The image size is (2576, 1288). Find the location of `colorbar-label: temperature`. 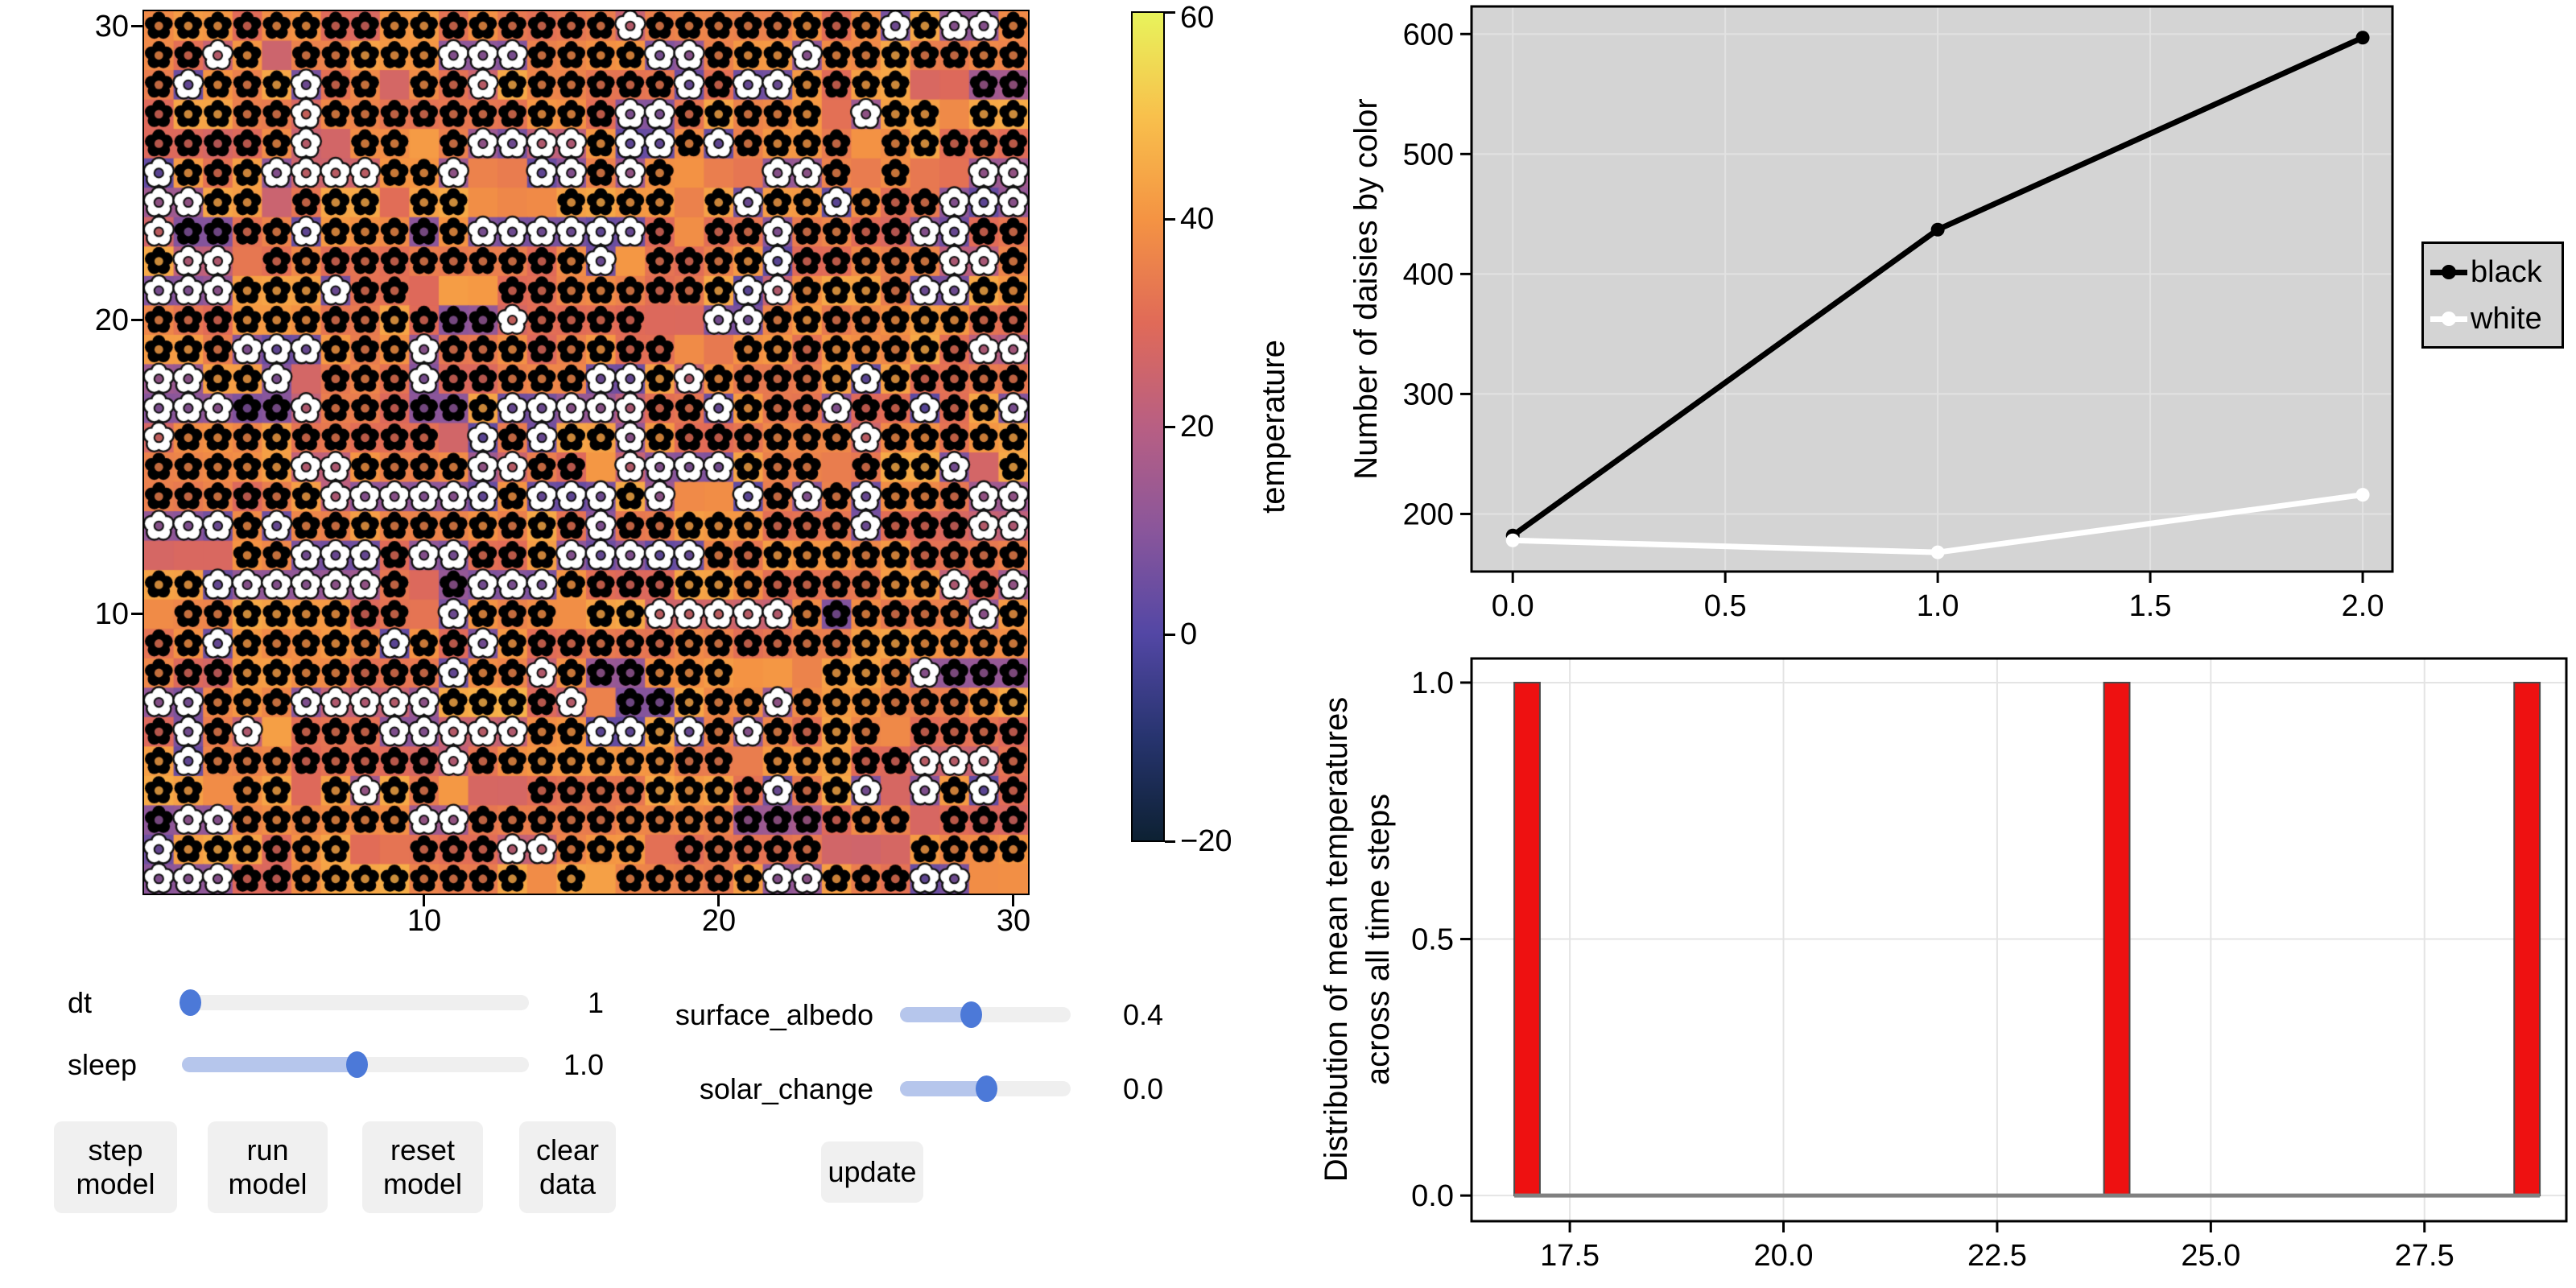

colorbar-label: temperature is located at coordinates (1273, 427).